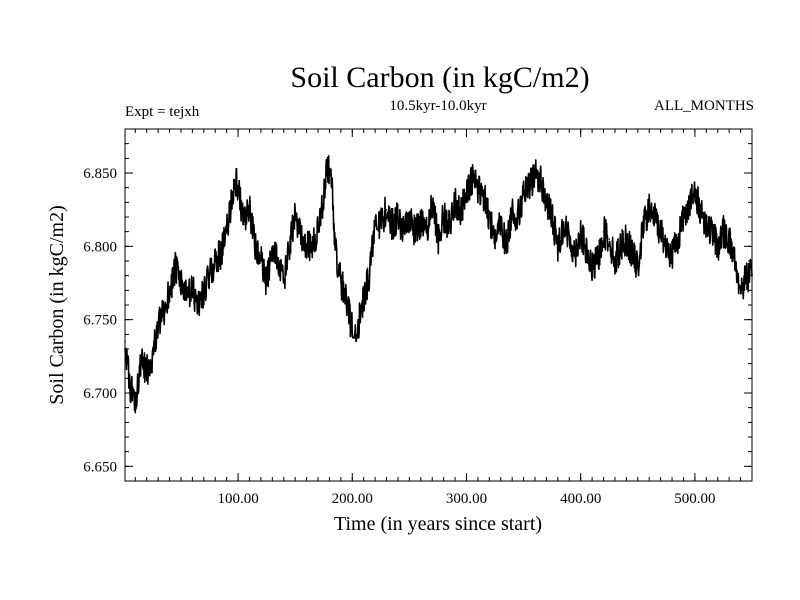  I want to click on x-tick-label: 200.00, so click(352, 499).